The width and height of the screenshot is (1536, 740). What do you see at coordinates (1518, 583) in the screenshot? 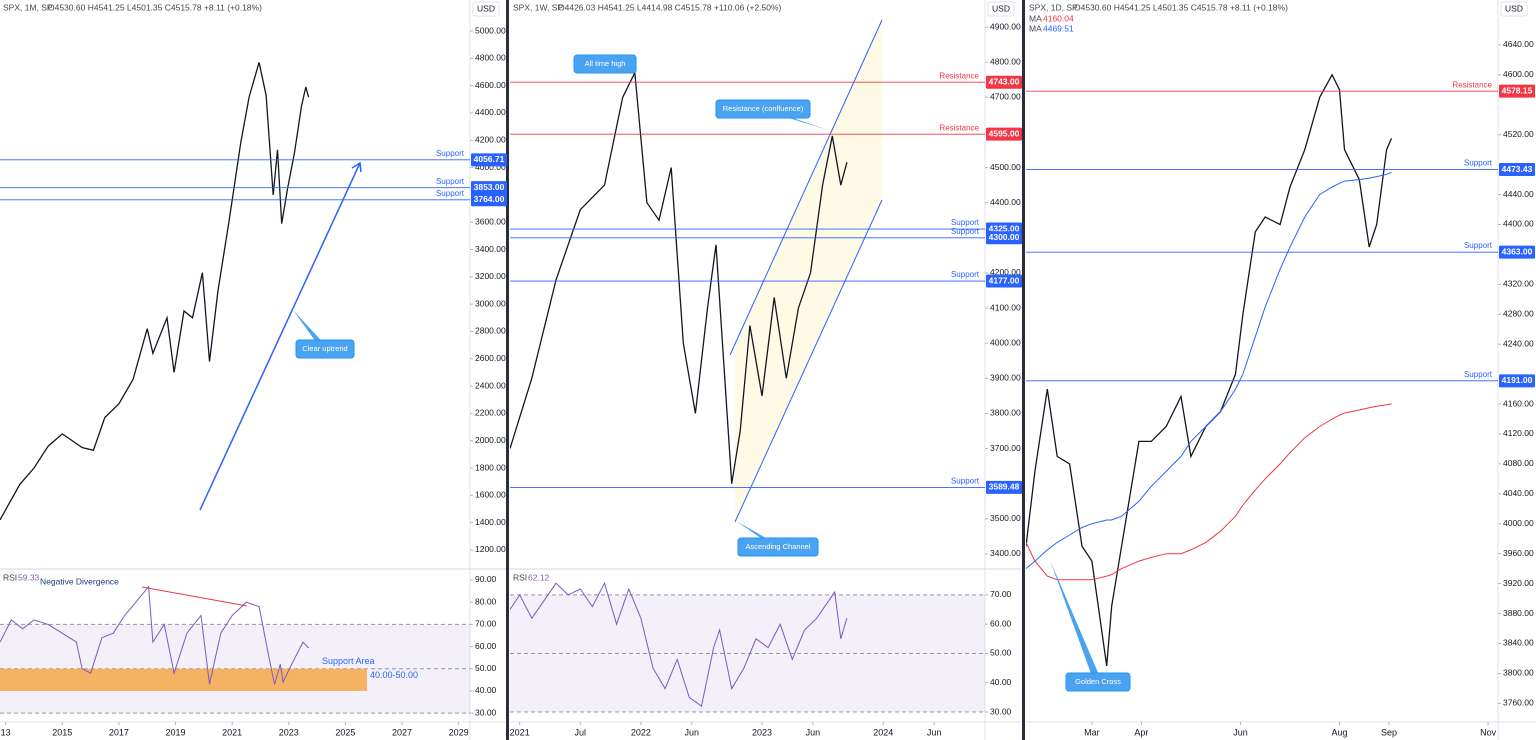
I see `y-tick-label: 3920.00` at bounding box center [1518, 583].